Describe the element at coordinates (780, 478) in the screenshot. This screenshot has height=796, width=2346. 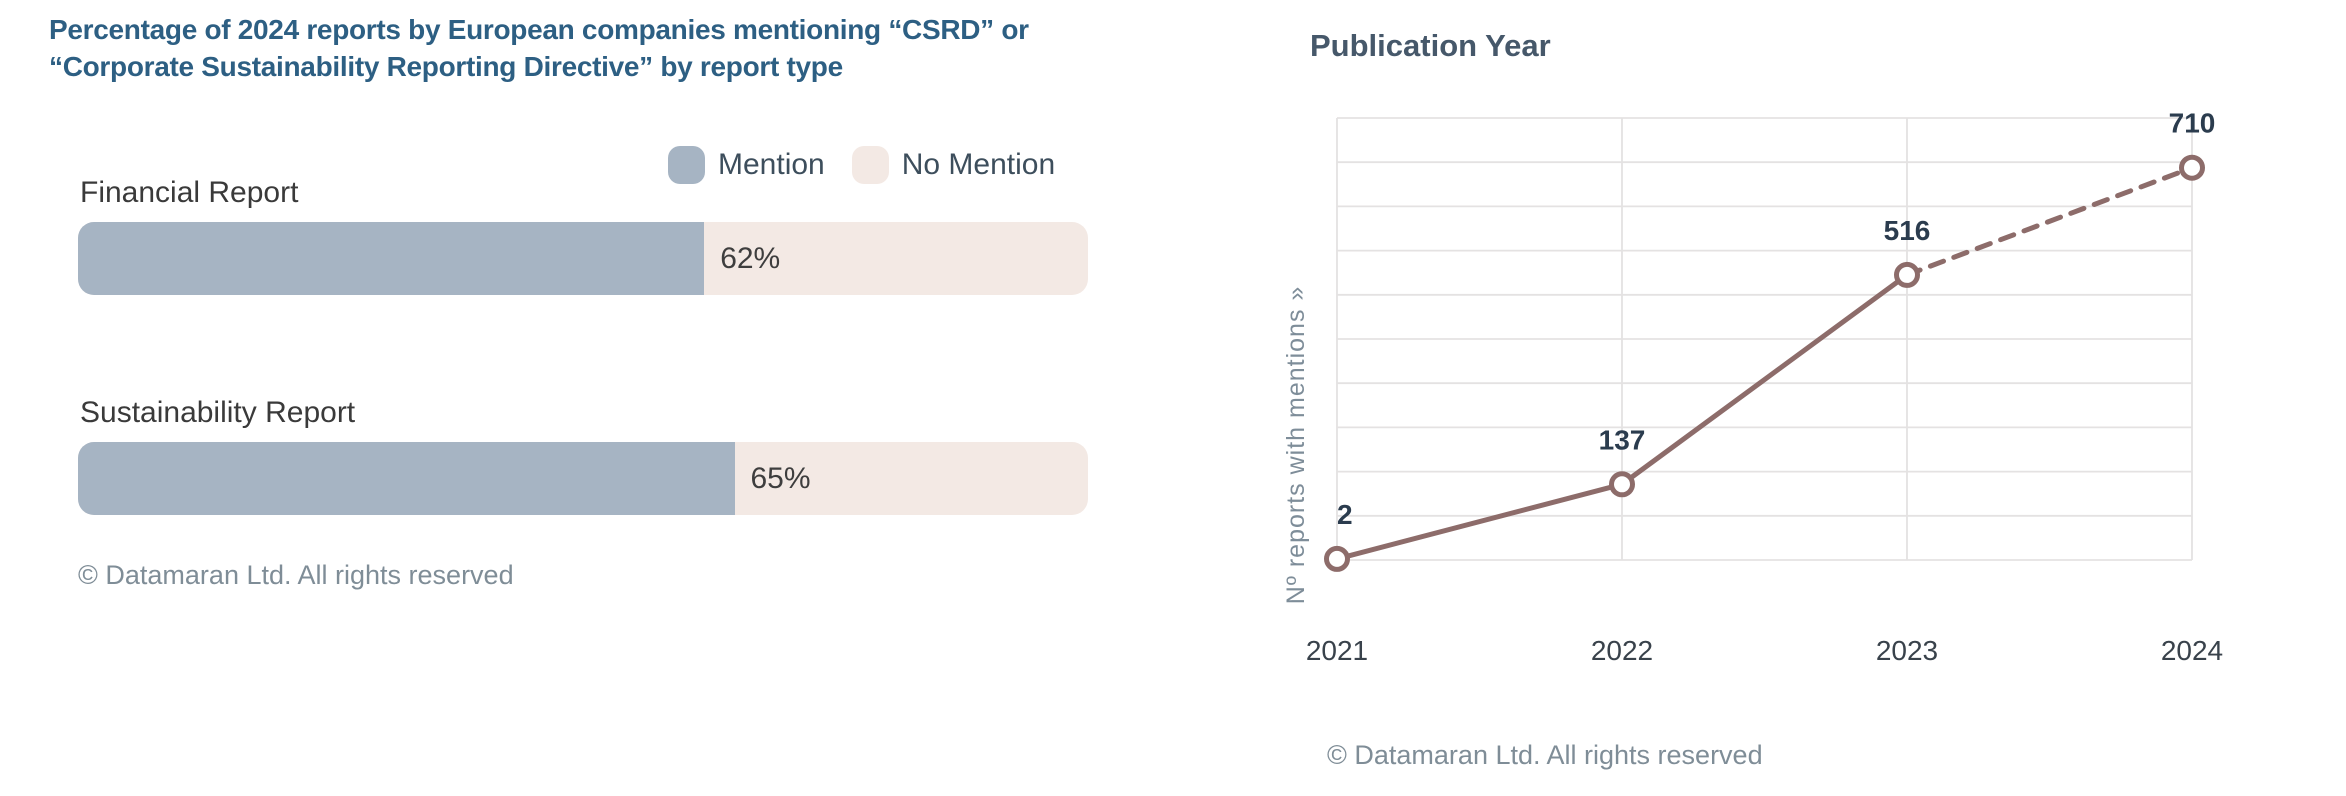
I see `bar-sustainability-report-value: 65%` at that location.